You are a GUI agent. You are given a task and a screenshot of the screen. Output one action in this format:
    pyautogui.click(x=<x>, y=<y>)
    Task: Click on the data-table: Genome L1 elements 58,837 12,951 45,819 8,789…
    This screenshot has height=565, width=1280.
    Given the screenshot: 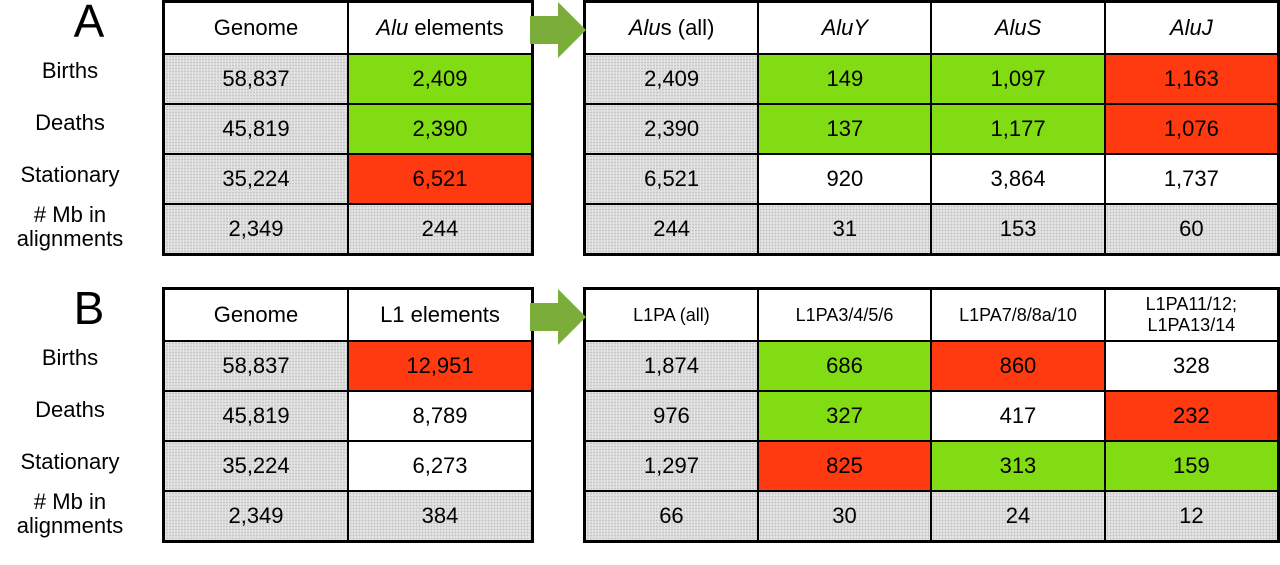 What is the action you would take?
    pyautogui.click(x=348, y=415)
    